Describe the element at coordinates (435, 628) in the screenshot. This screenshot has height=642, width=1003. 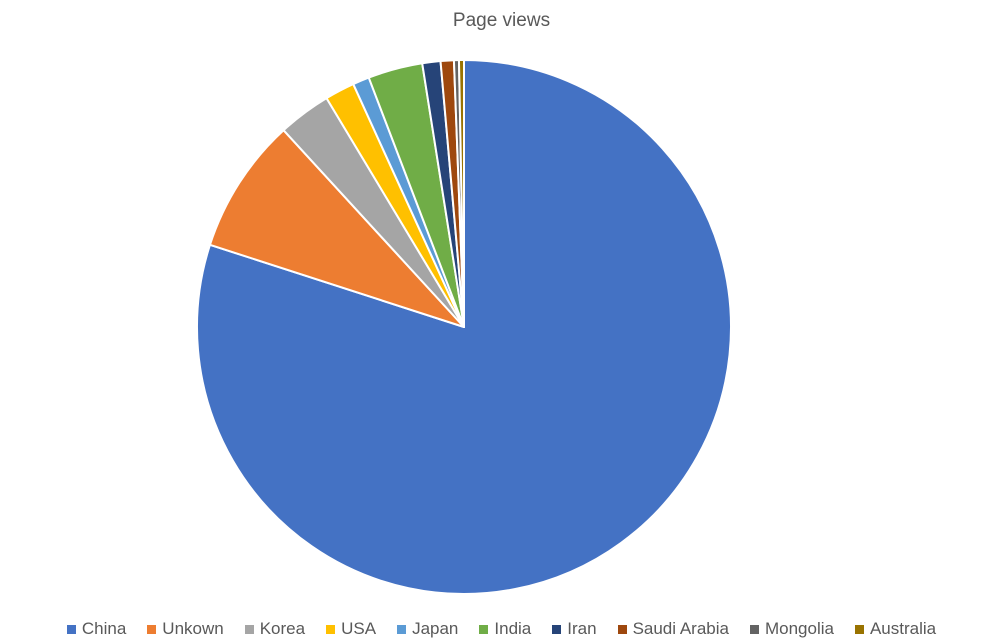
I see `legend-label: Japan` at that location.